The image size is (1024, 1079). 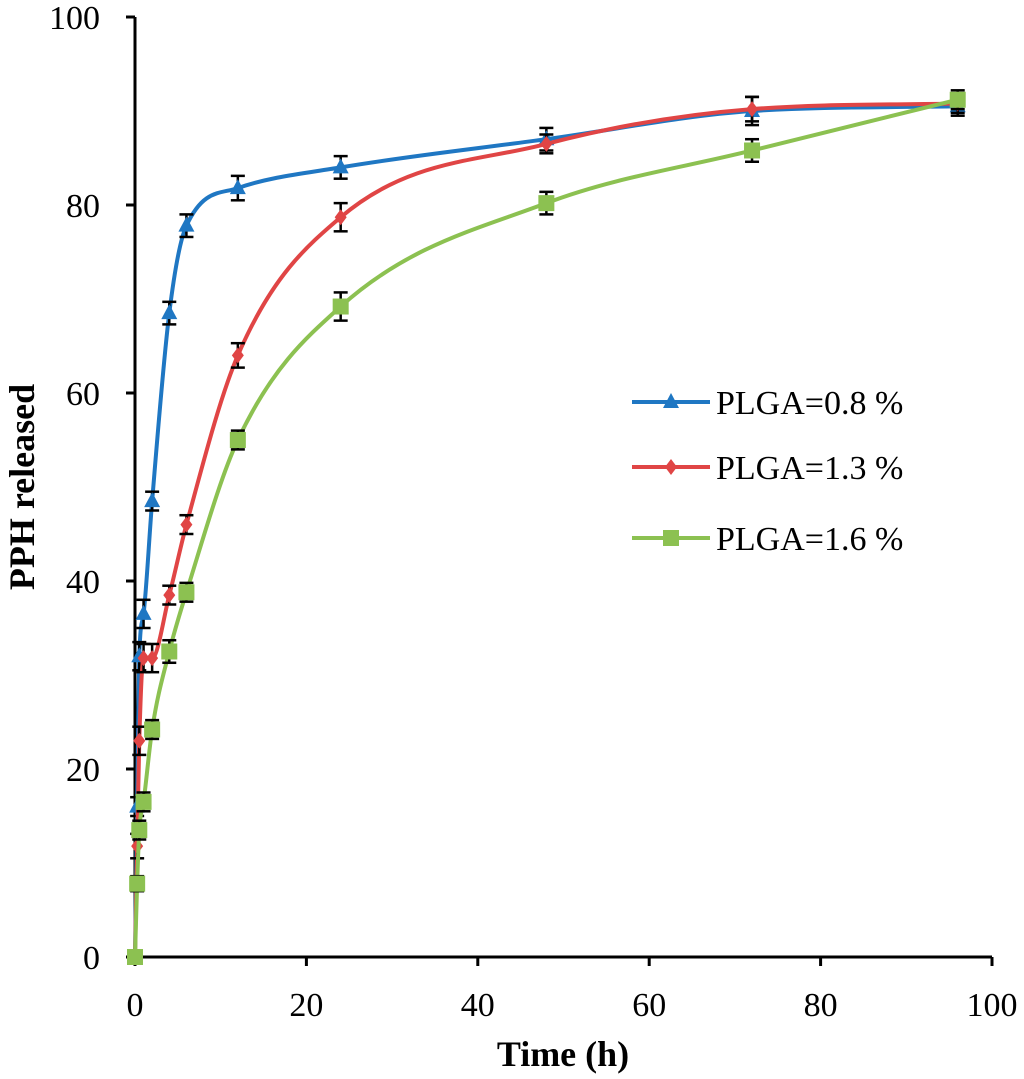 What do you see at coordinates (306, 1005) in the screenshot?
I see `x-tick-label: 20` at bounding box center [306, 1005].